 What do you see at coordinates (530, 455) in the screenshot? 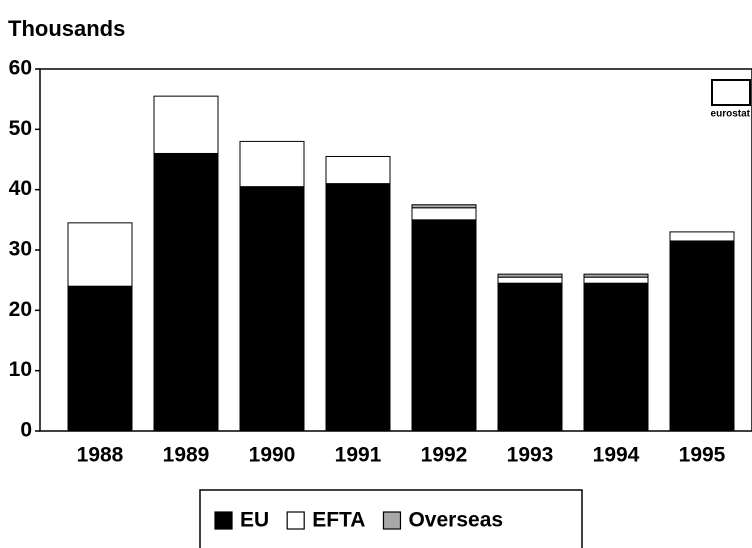
I see `x-tick-label: 1993` at bounding box center [530, 455].